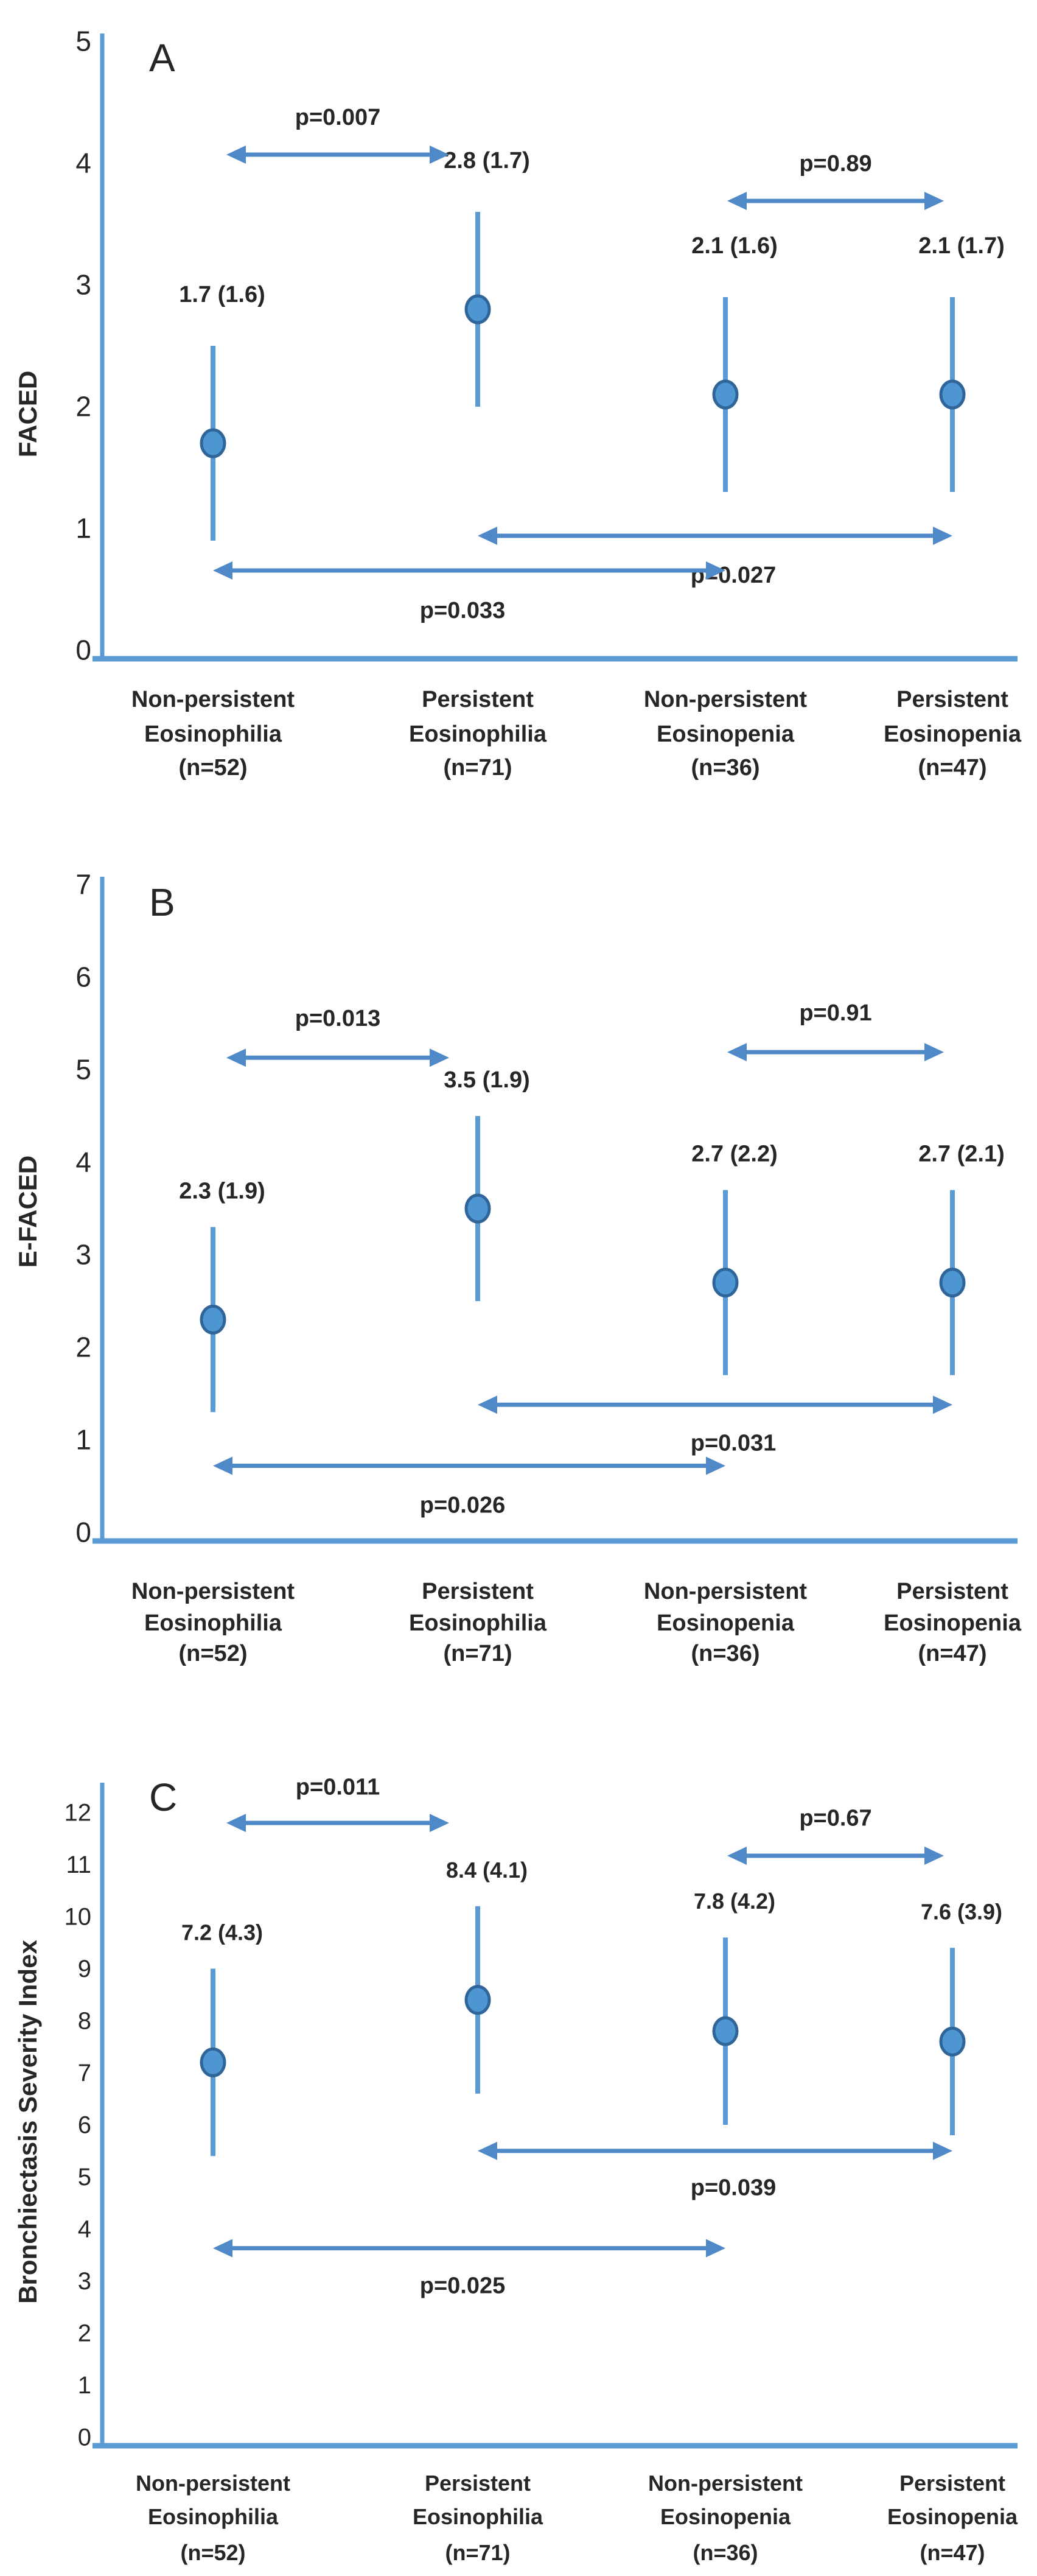 The height and width of the screenshot is (2576, 1037). Describe the element at coordinates (84, 2125) in the screenshot. I see `y-tick-label: 6` at that location.